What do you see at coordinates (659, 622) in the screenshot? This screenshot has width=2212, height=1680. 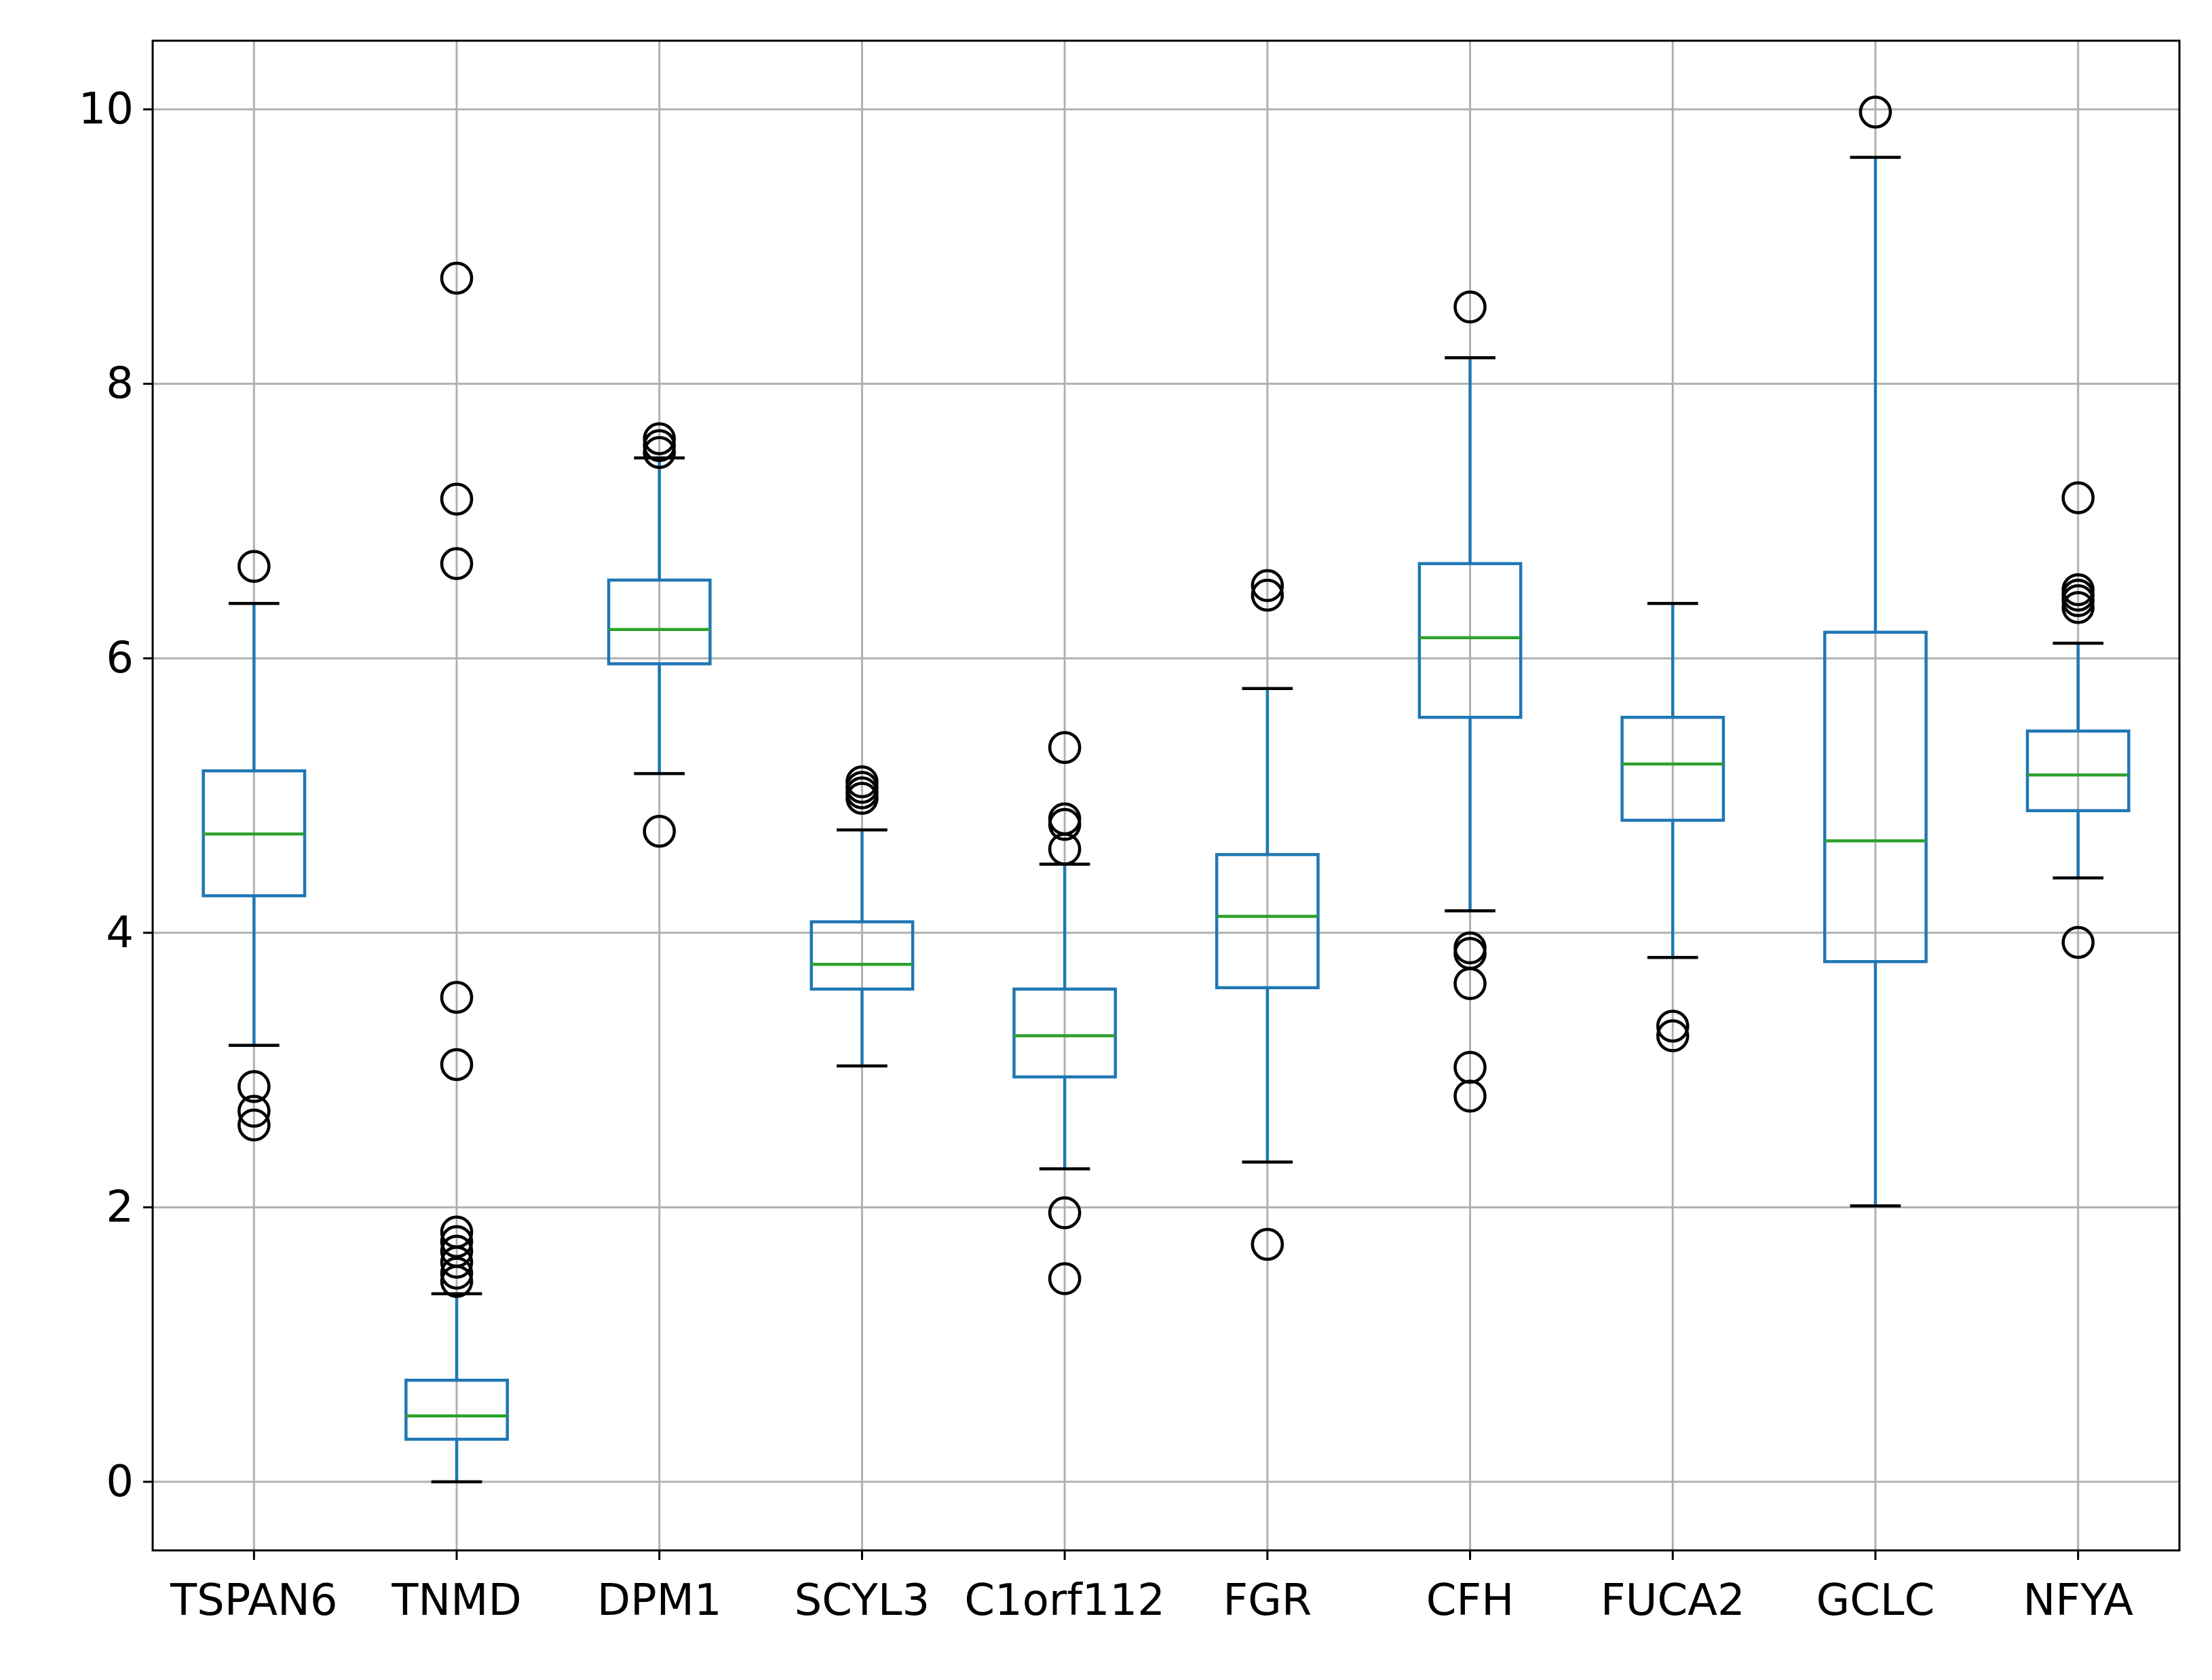 I see `iqr-box-DPM1` at bounding box center [659, 622].